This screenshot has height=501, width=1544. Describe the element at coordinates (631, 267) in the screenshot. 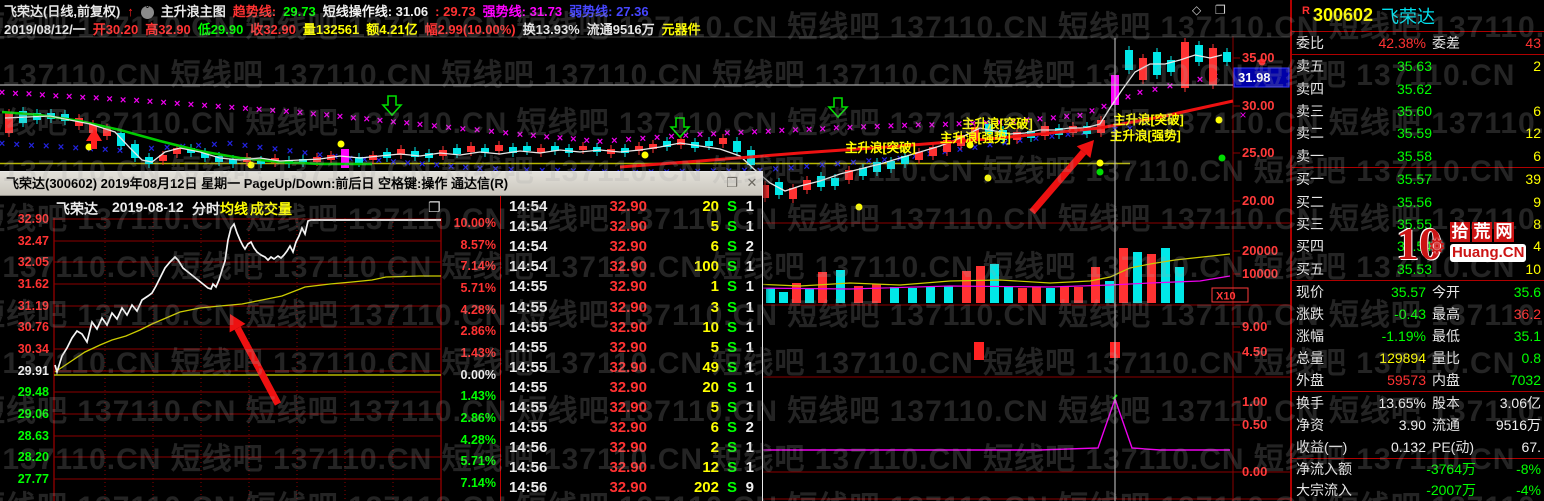

I see `time-sales-row: 14:54 32.90 100 S 1` at that location.